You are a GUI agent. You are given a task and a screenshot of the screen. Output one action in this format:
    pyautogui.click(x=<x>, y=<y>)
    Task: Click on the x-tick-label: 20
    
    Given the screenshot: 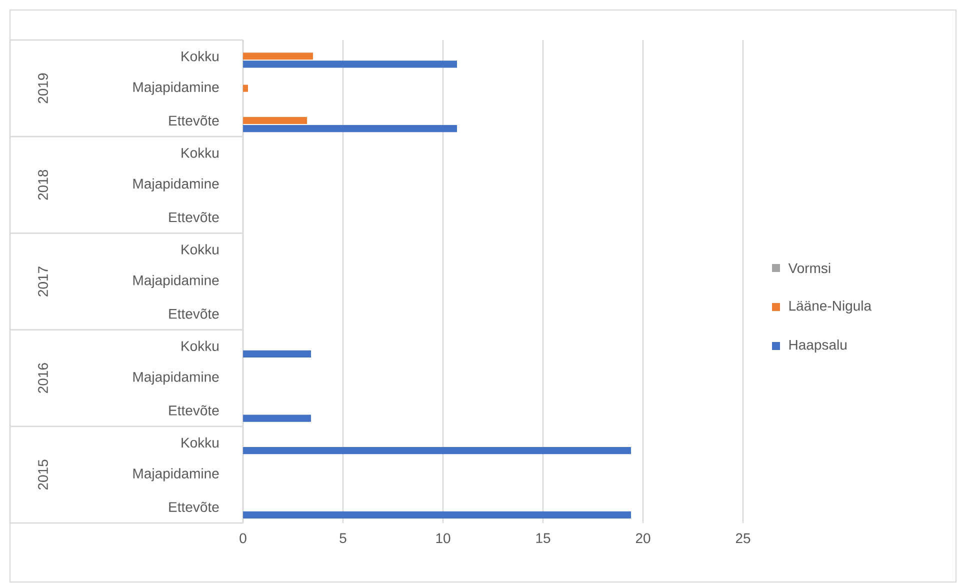 What is the action you would take?
    pyautogui.click(x=643, y=538)
    